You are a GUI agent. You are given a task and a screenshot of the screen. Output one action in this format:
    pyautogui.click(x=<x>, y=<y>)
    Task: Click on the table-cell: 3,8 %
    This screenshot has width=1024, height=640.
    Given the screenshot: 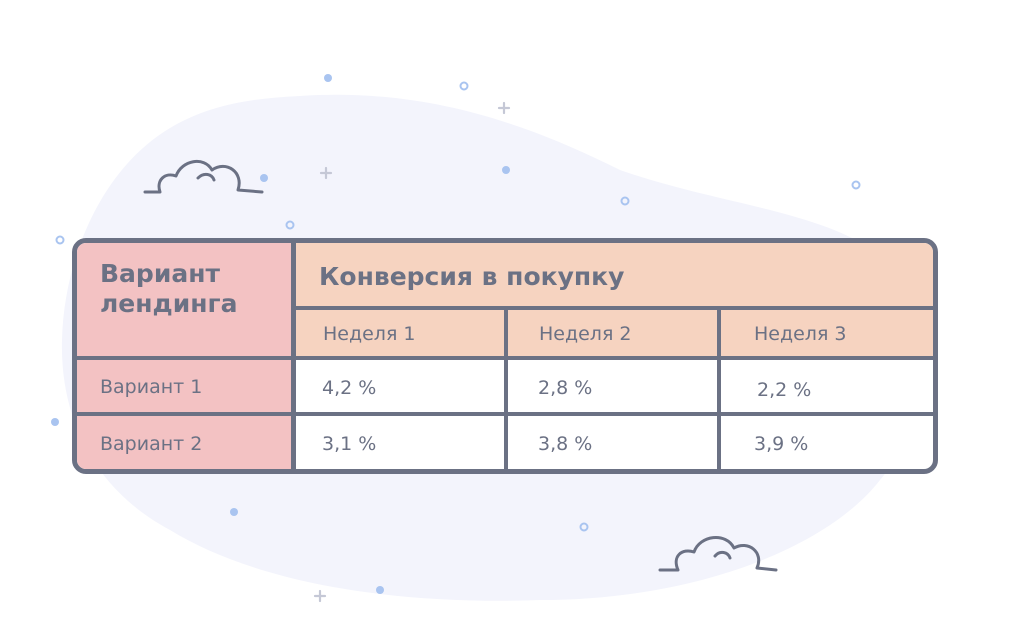 What is the action you would take?
    pyautogui.click(x=565, y=444)
    